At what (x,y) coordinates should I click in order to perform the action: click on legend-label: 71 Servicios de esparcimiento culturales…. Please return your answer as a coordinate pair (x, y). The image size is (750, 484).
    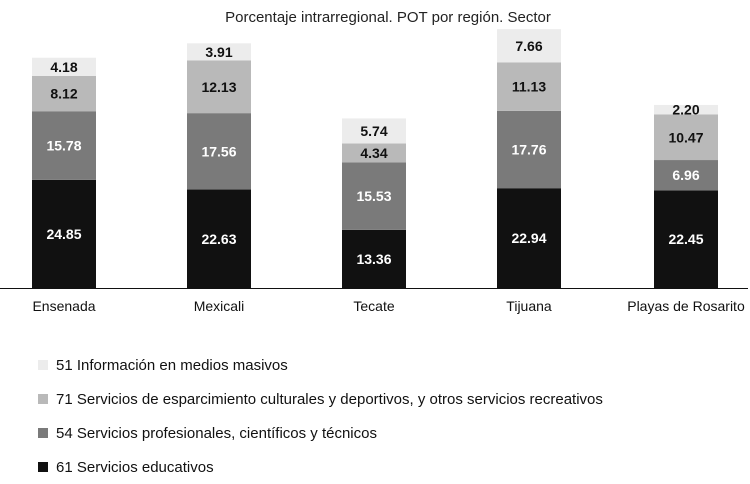
    Looking at the image, I should click on (329, 399).